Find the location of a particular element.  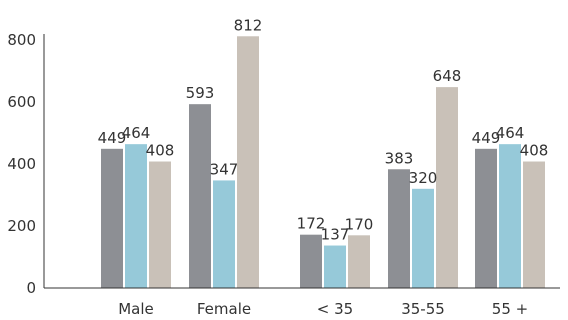

bar-value-label: 383 is located at coordinates (399, 158).